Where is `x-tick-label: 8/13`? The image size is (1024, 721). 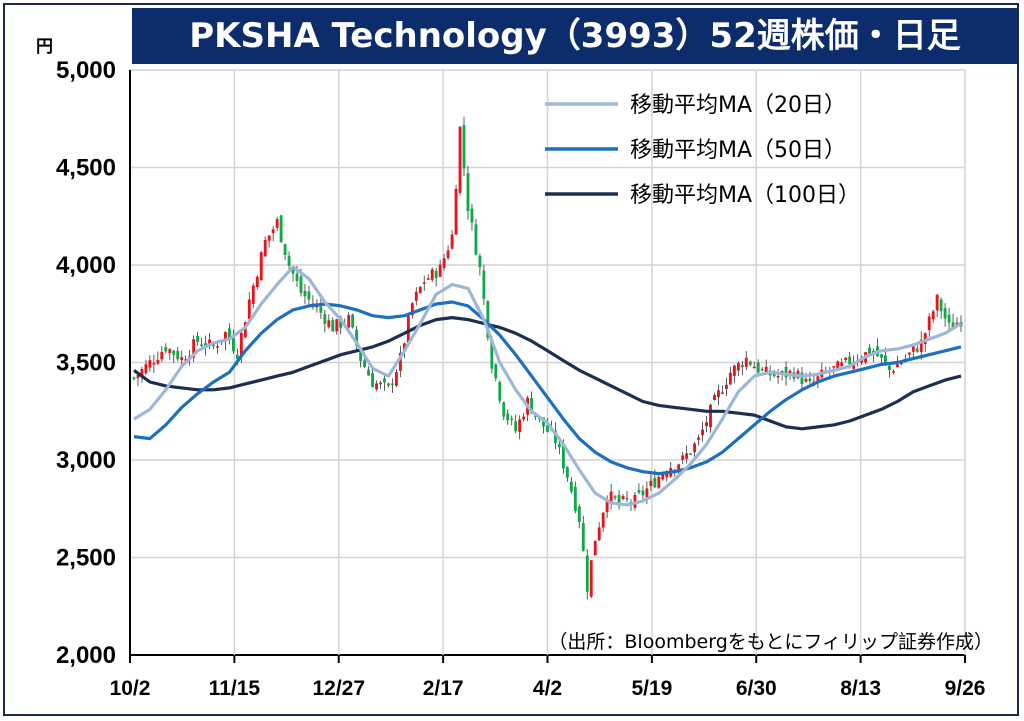 x-tick-label: 8/13 is located at coordinates (860, 688).